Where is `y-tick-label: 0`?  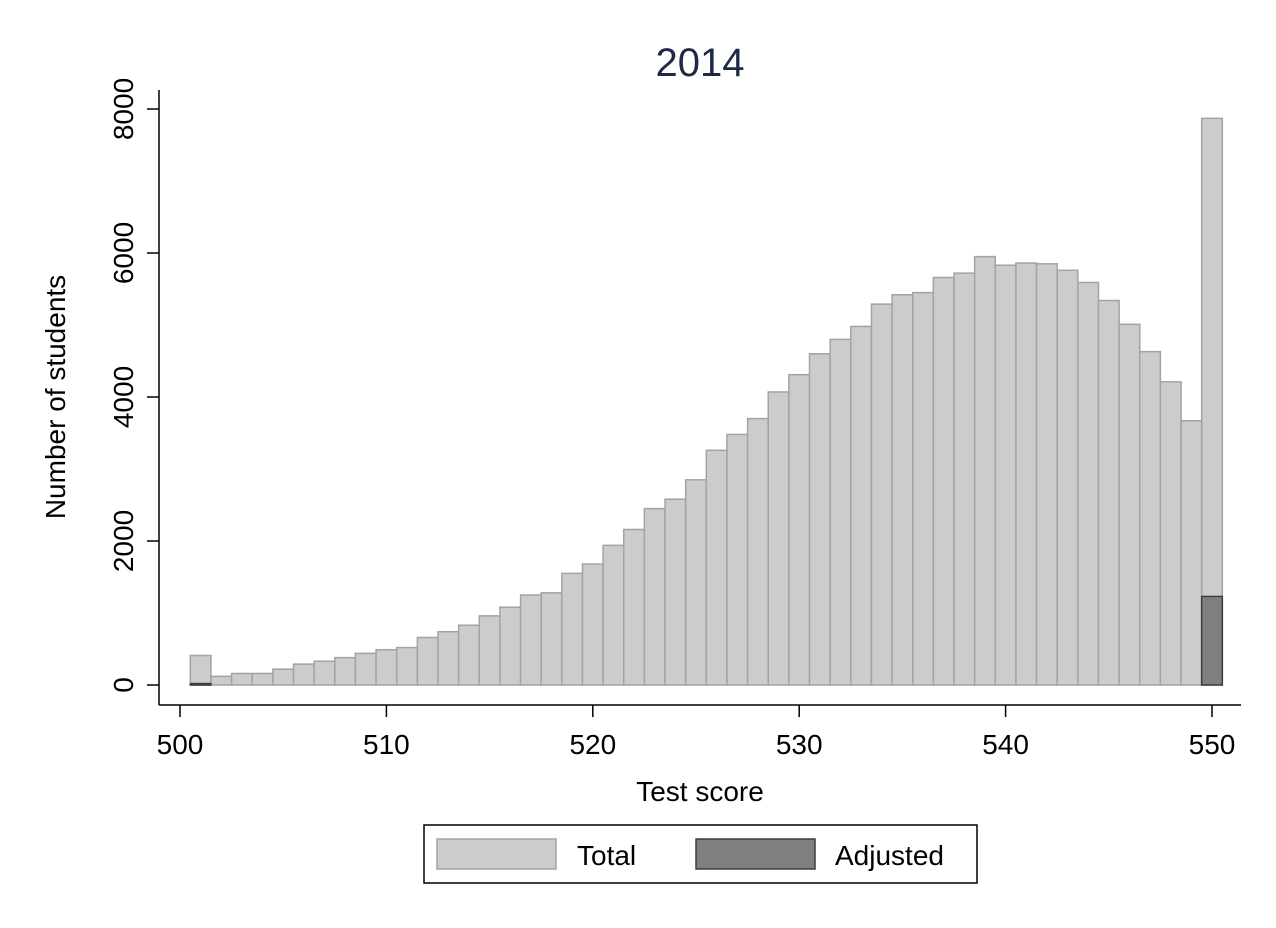 y-tick-label: 0 is located at coordinates (123, 685).